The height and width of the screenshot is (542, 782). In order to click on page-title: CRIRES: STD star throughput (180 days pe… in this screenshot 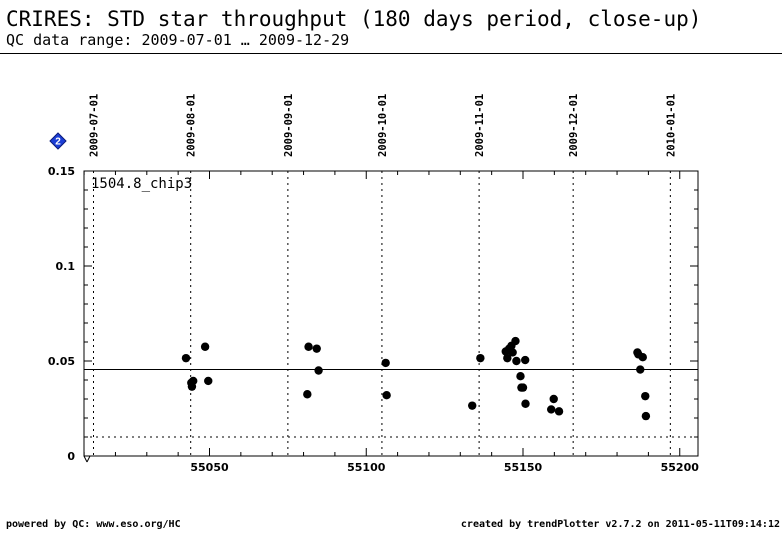, I will do `click(354, 19)`.